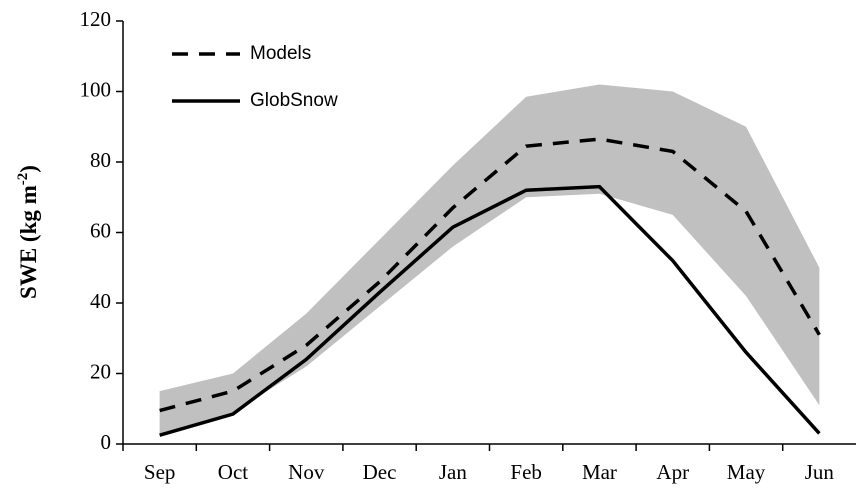  What do you see at coordinates (294, 100) in the screenshot?
I see `legend-label: GlobSnow` at bounding box center [294, 100].